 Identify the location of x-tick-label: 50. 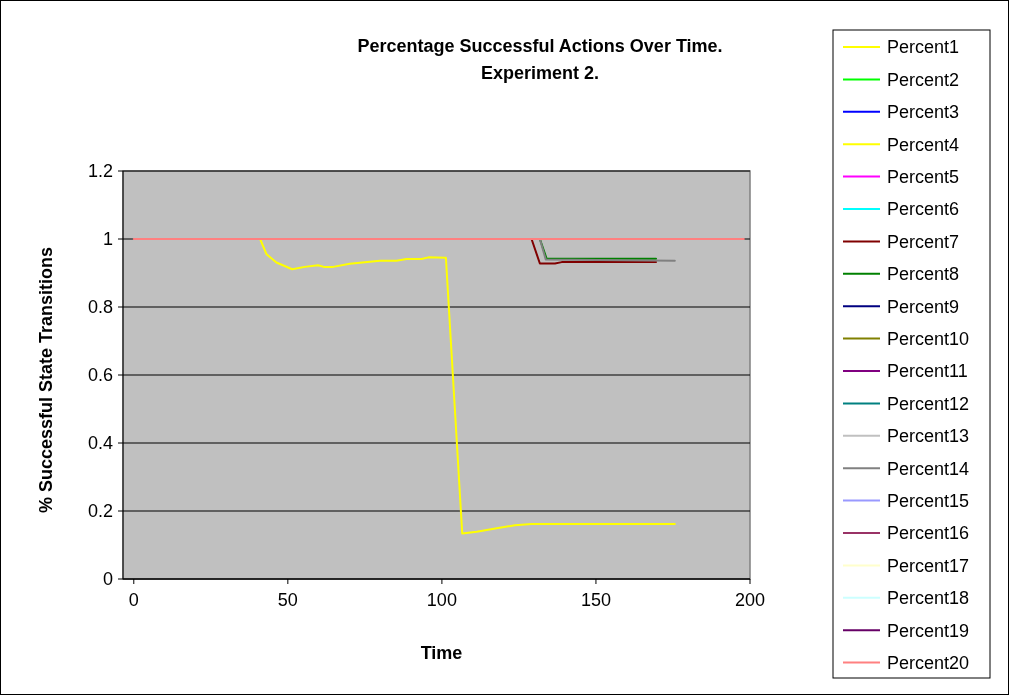
(287, 600).